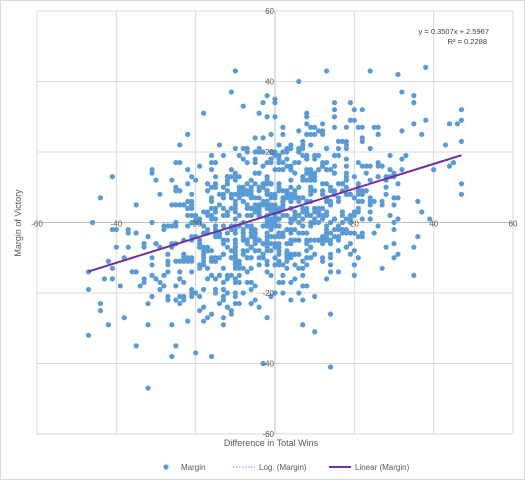 This screenshot has height=484, width=525. What do you see at coordinates (454, 31) in the screenshot?
I see `trendline-equation: y = 0.3507x + 2.5967` at bounding box center [454, 31].